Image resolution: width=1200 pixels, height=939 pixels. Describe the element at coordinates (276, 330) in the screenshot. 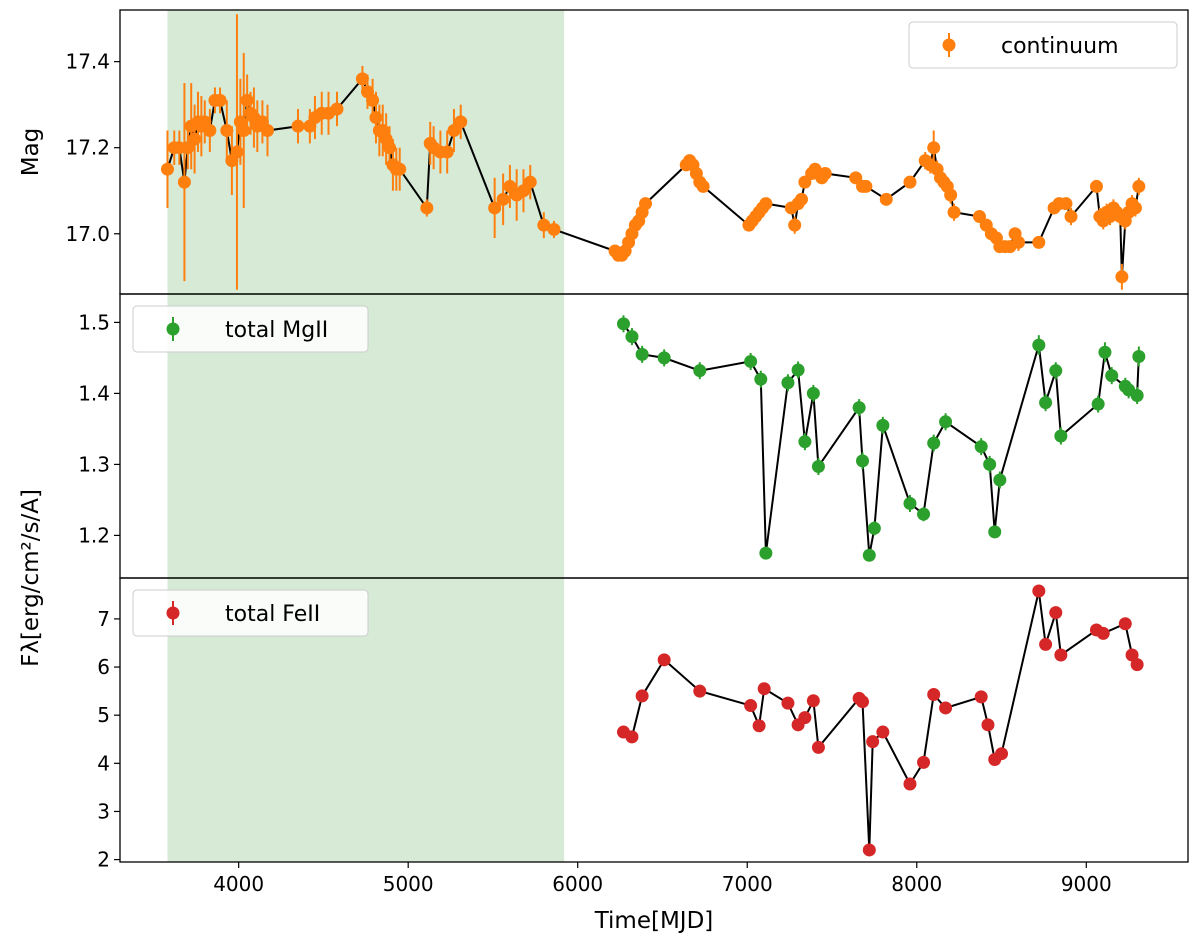

I see `legend-label: total MgII` at that location.